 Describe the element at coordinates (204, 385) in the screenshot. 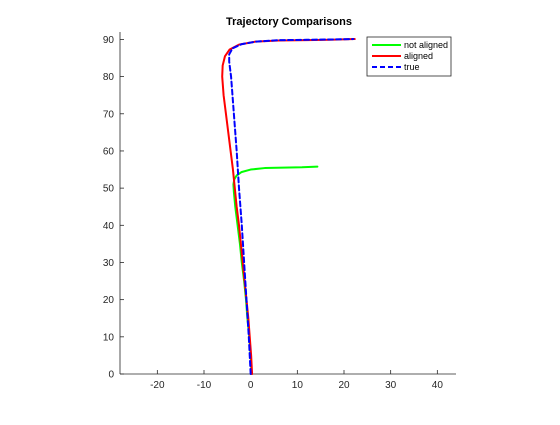

I see `x-tick-label: -10` at that location.